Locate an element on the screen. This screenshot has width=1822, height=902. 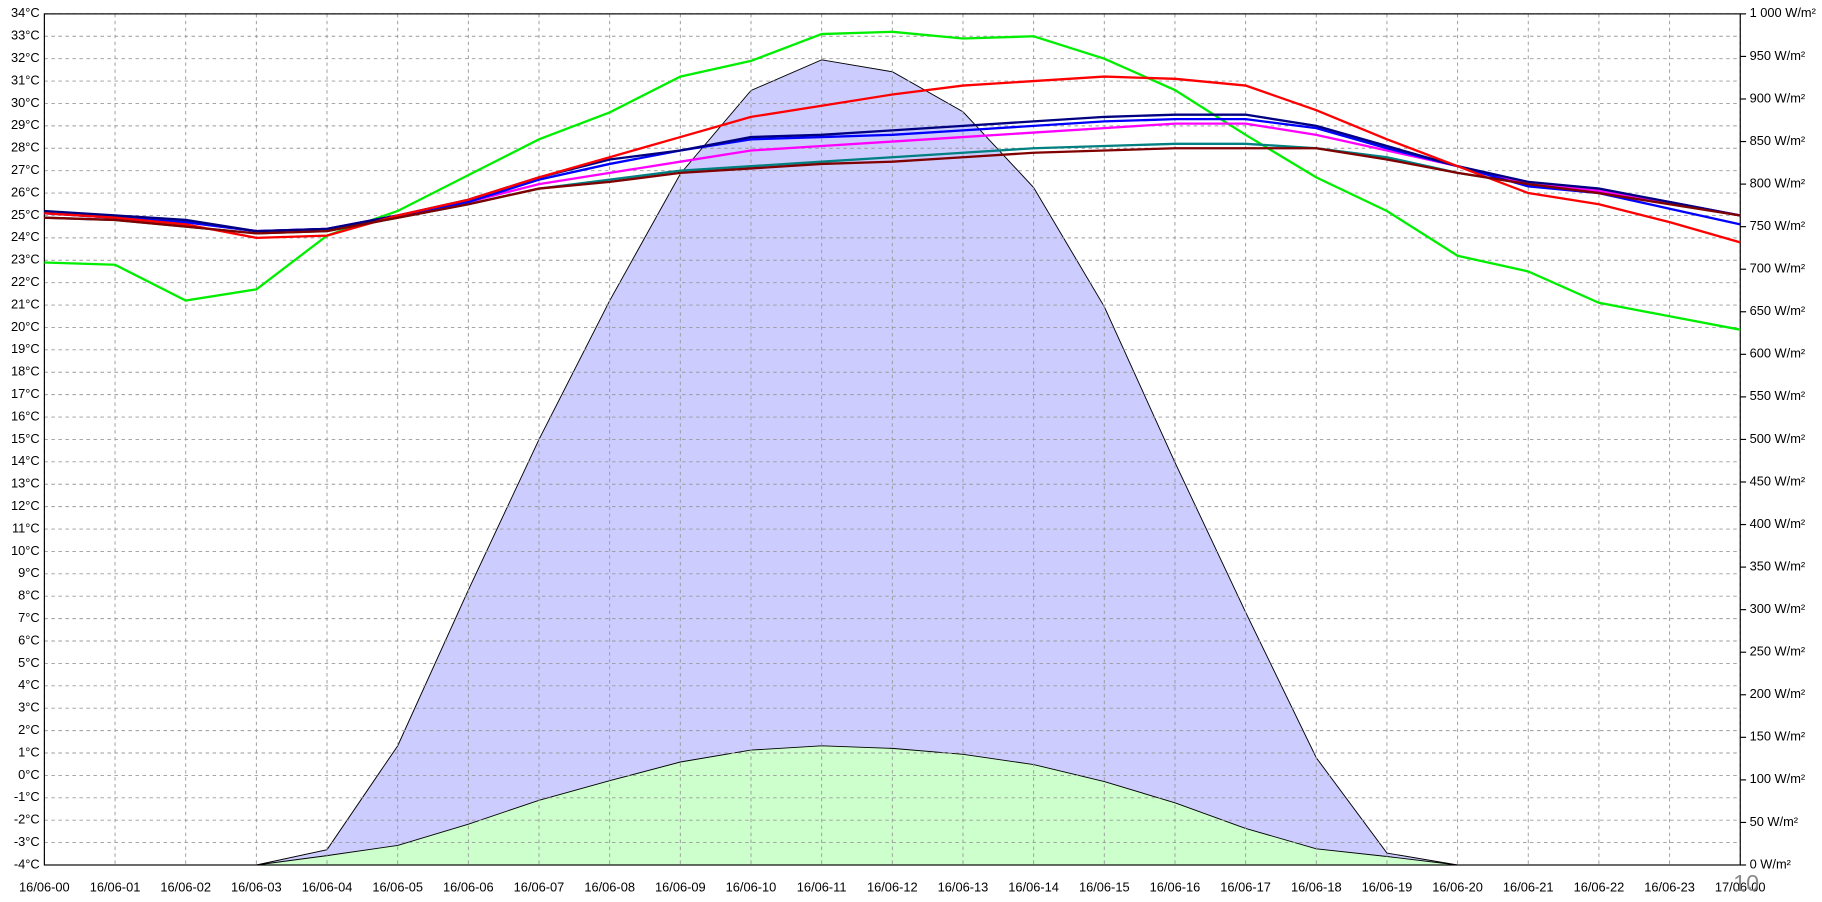
x-tick-label: 16/06-06 is located at coordinates (468, 887).